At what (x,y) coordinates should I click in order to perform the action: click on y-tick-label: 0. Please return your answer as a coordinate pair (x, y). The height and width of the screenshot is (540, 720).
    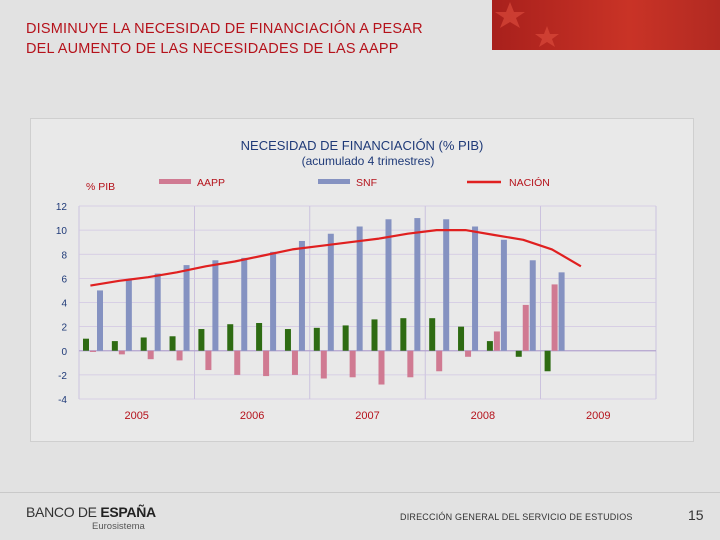
    Looking at the image, I should click on (64, 352).